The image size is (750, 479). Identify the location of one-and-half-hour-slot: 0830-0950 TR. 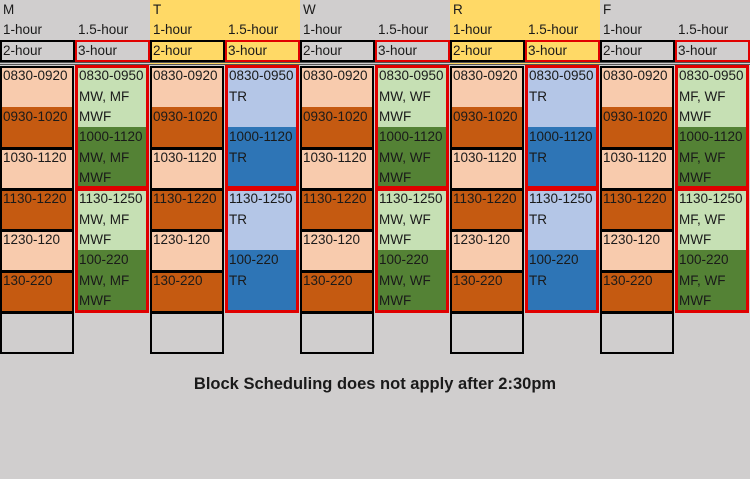
(562, 96).